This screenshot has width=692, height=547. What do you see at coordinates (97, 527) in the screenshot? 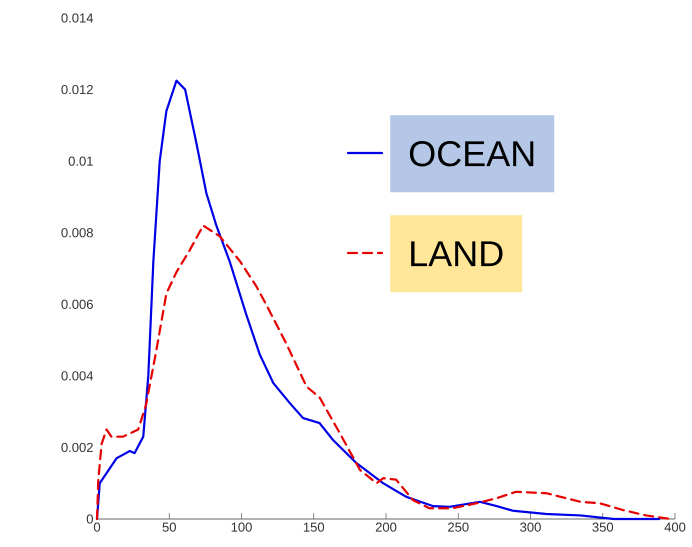
I see `x-tick-label: 0` at bounding box center [97, 527].